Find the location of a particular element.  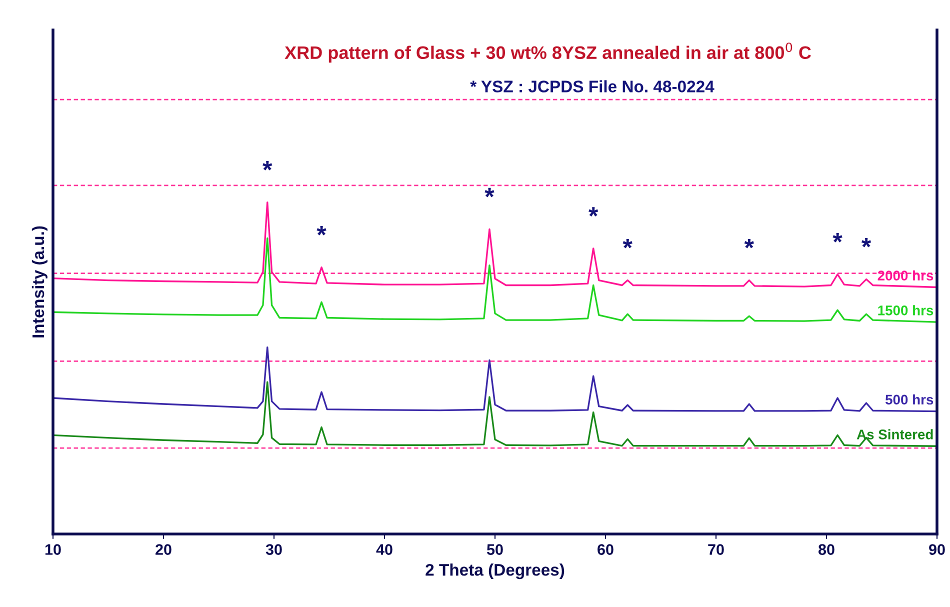

series-label: 500 hrs is located at coordinates (909, 399).